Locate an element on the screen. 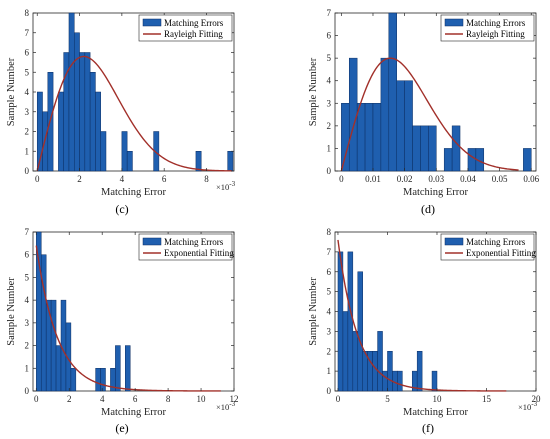 The height and width of the screenshot is (439, 550). x-tick-label: 0.01 is located at coordinates (373, 179).